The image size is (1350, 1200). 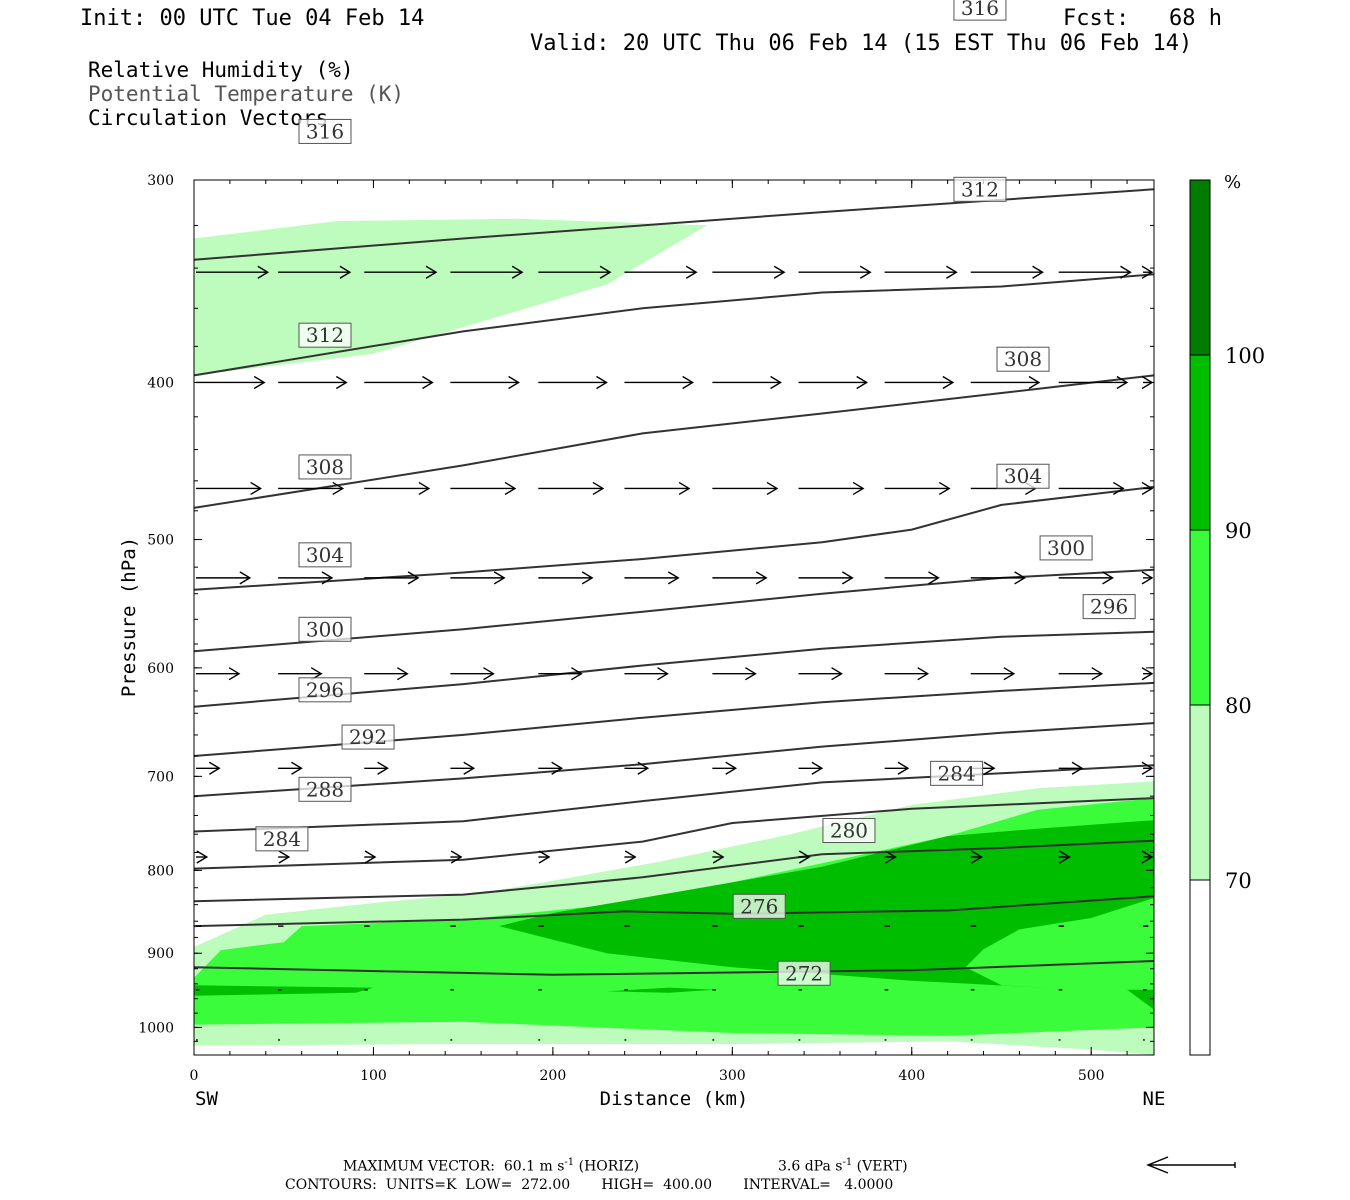 What do you see at coordinates (911, 1076) in the screenshot?
I see `x-tick-label: 400` at bounding box center [911, 1076].